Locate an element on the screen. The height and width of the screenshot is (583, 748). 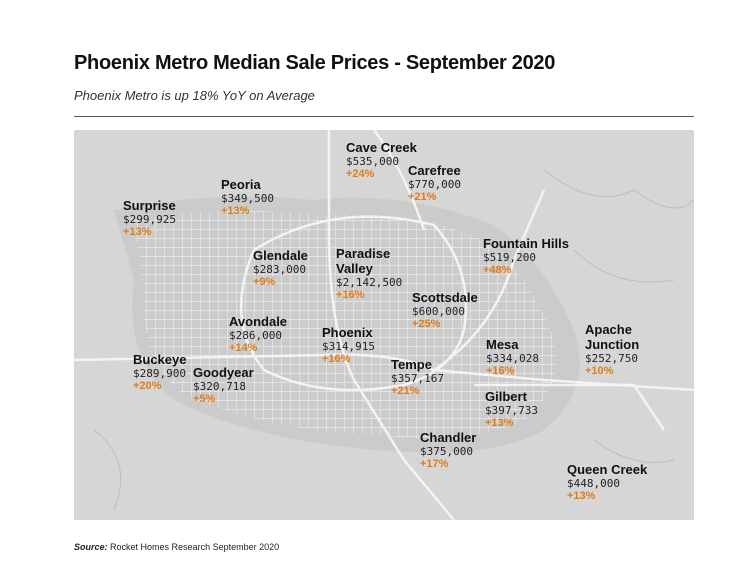
city-name: Peoria is located at coordinates (241, 184).